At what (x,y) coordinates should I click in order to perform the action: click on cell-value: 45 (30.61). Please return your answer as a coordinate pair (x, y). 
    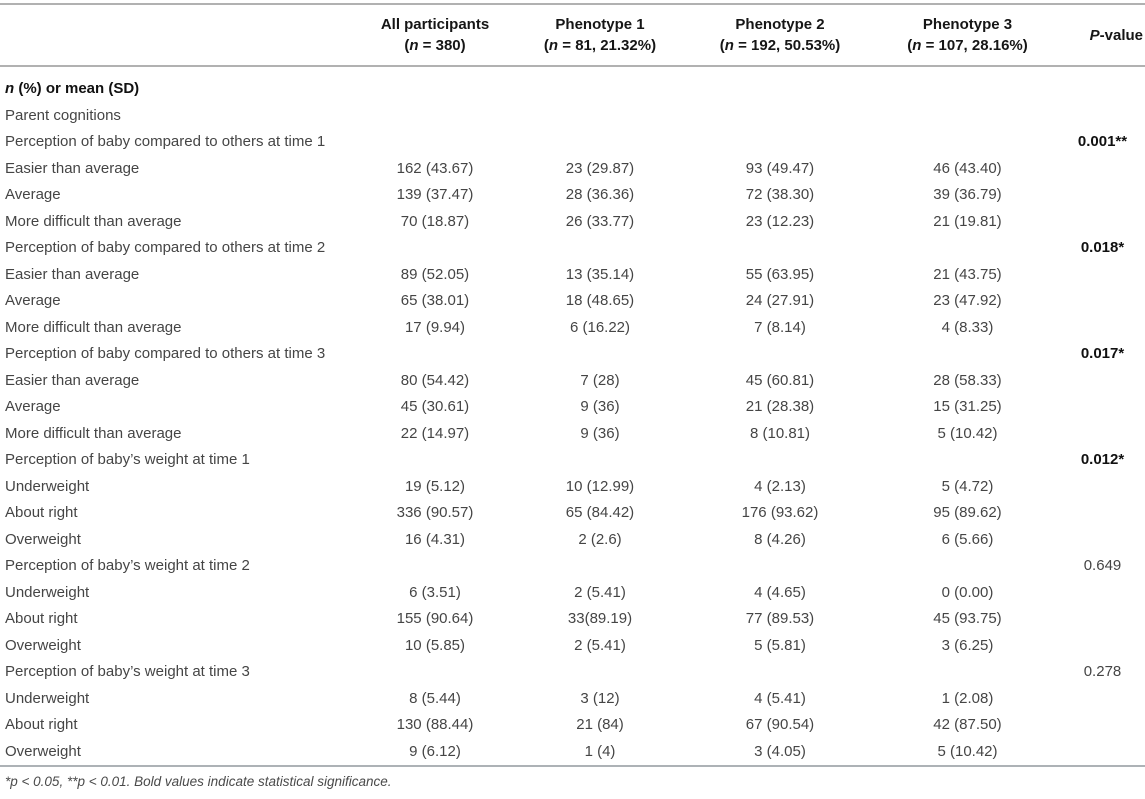
    Looking at the image, I should click on (435, 406).